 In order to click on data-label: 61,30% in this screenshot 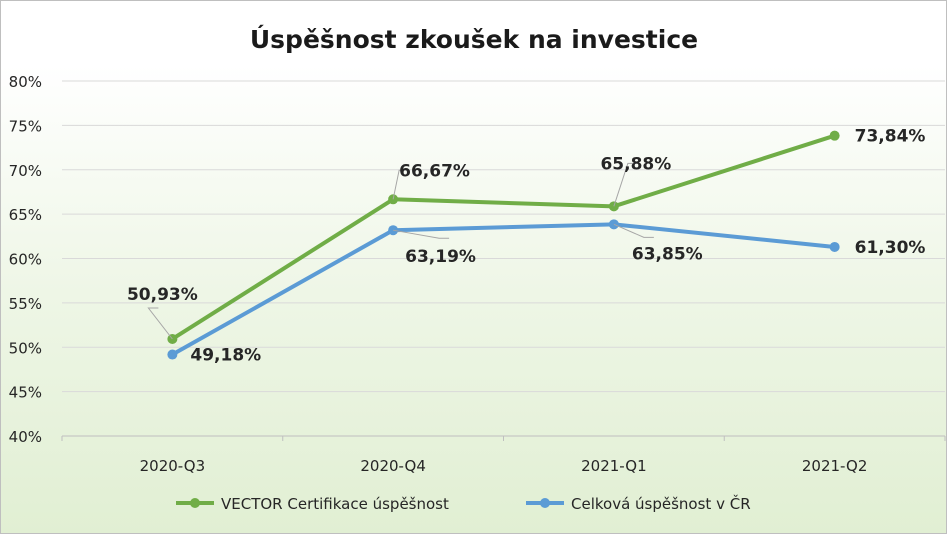, I will do `click(890, 248)`.